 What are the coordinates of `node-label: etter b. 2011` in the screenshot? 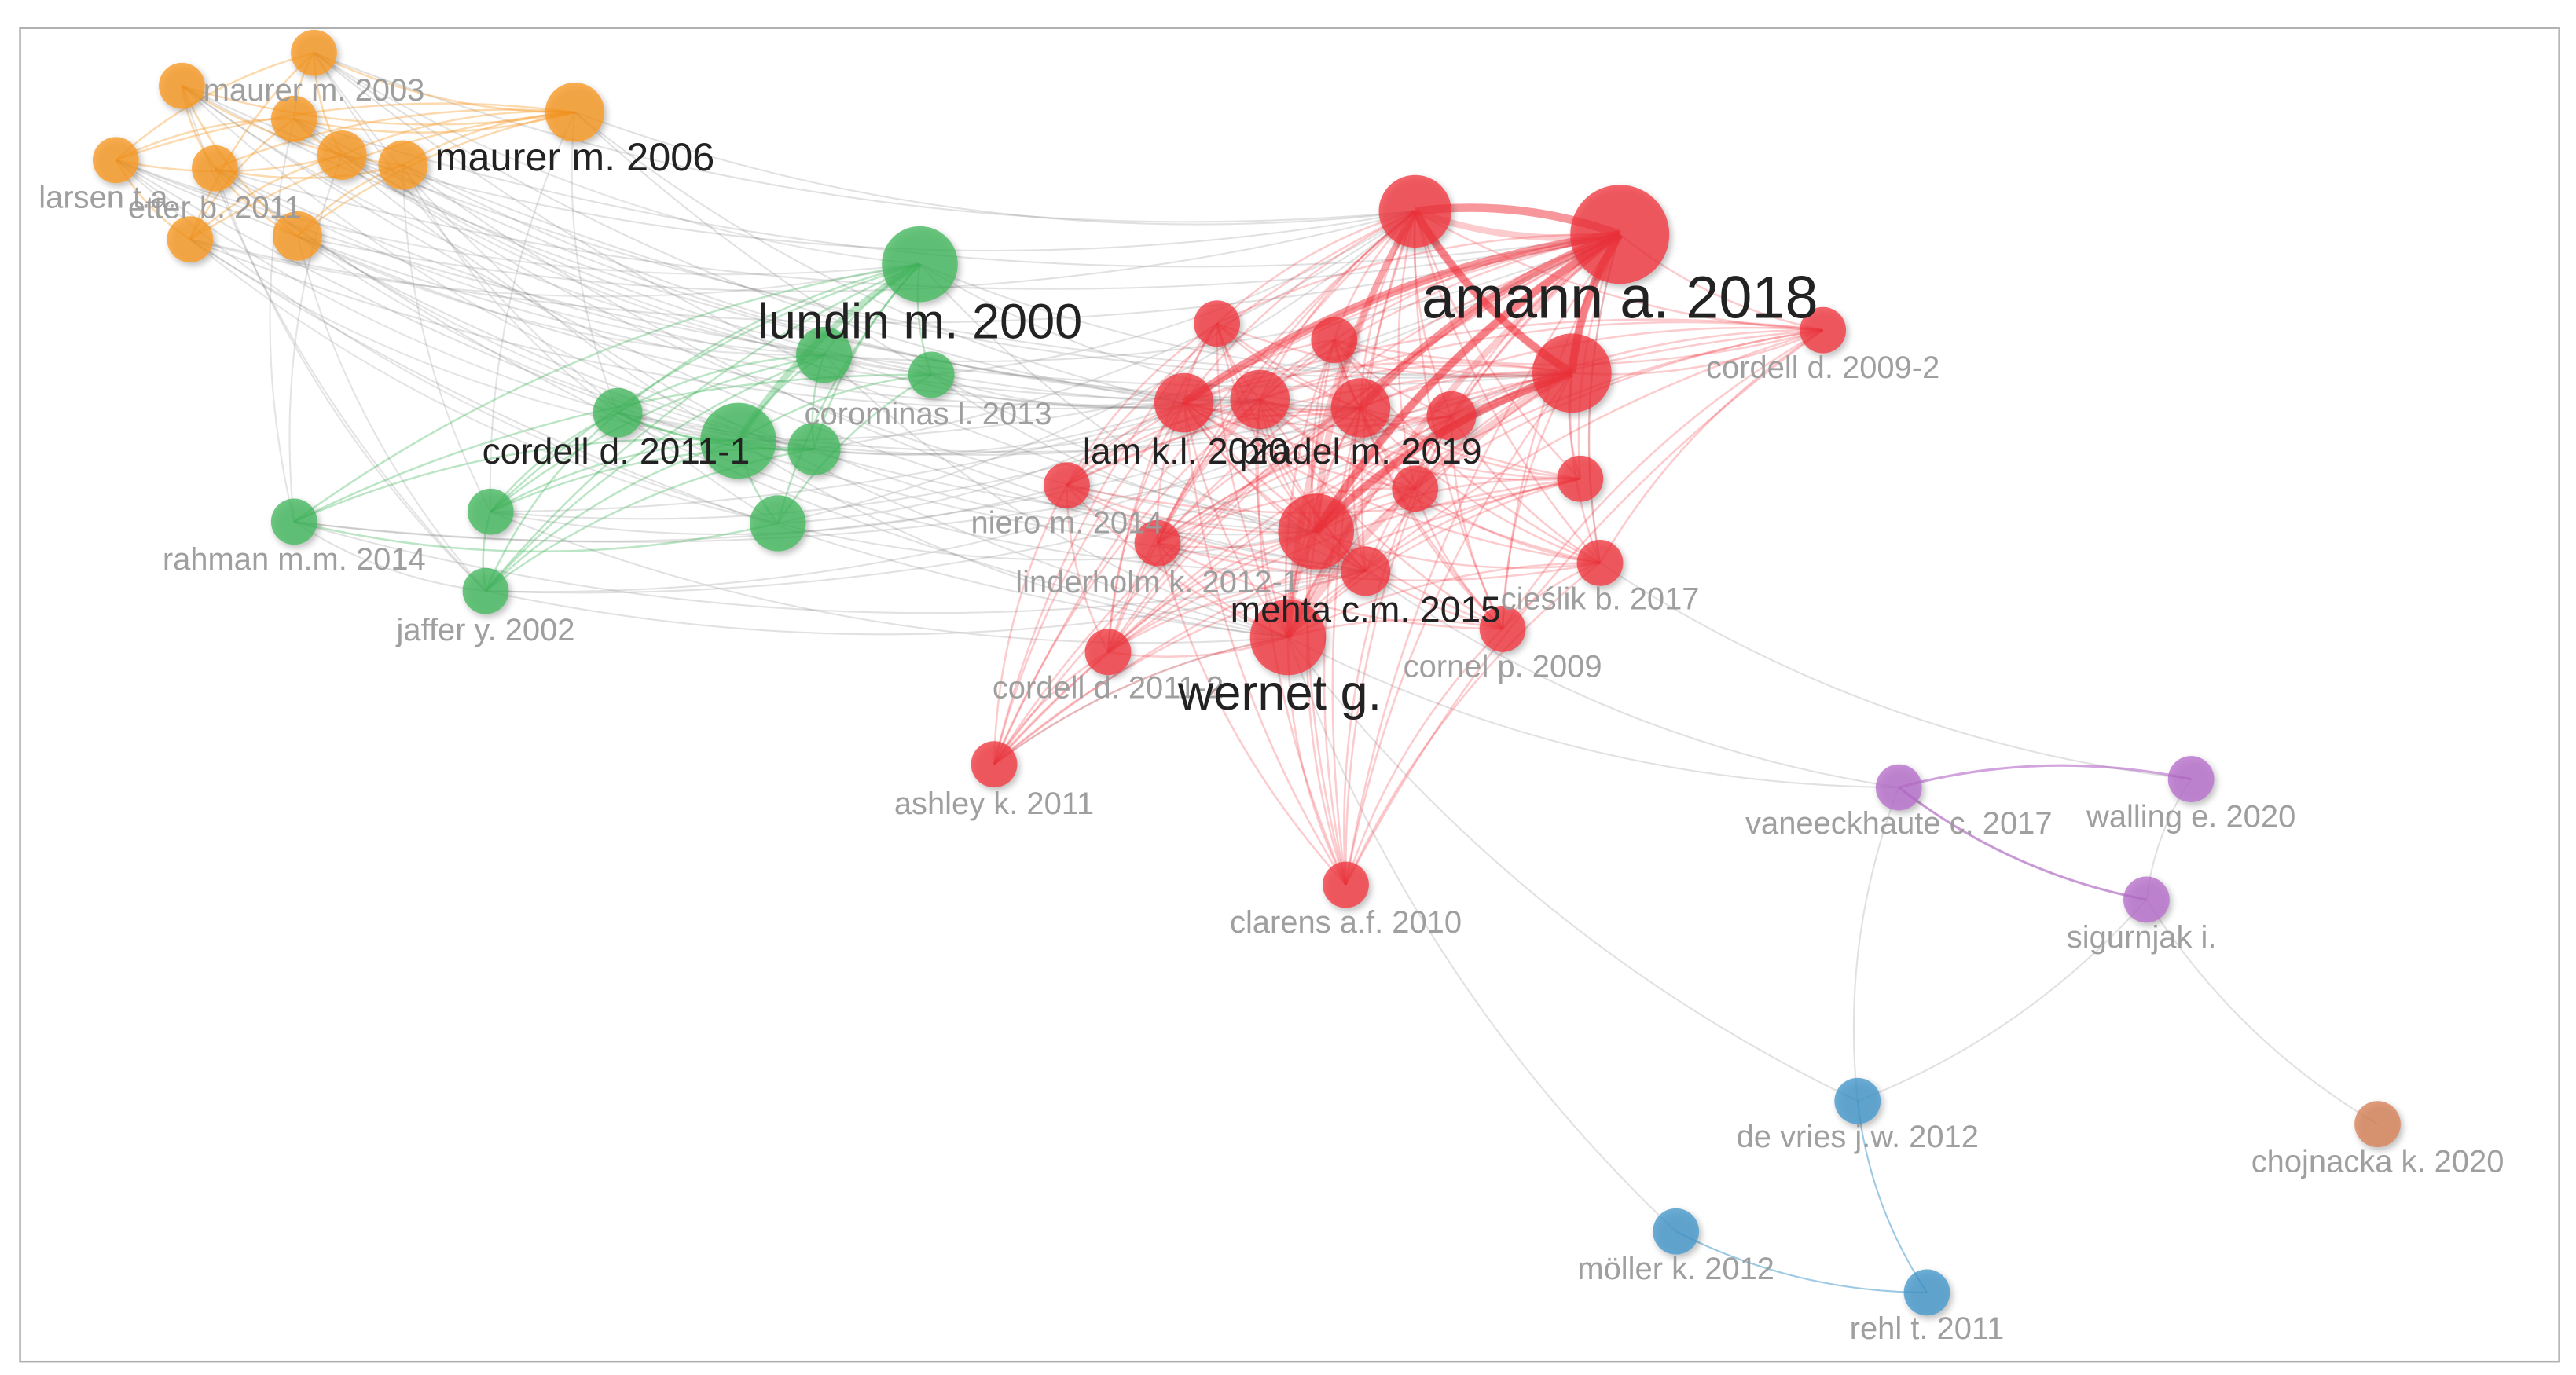 It's located at (215, 207).